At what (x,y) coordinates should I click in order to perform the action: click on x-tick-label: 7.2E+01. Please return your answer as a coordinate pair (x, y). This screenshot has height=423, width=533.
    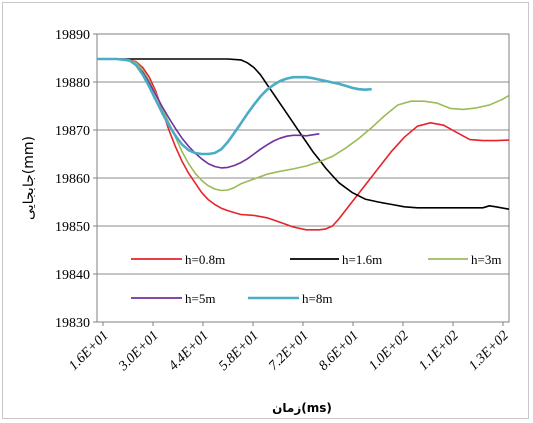
    Looking at the image, I should click on (289, 351).